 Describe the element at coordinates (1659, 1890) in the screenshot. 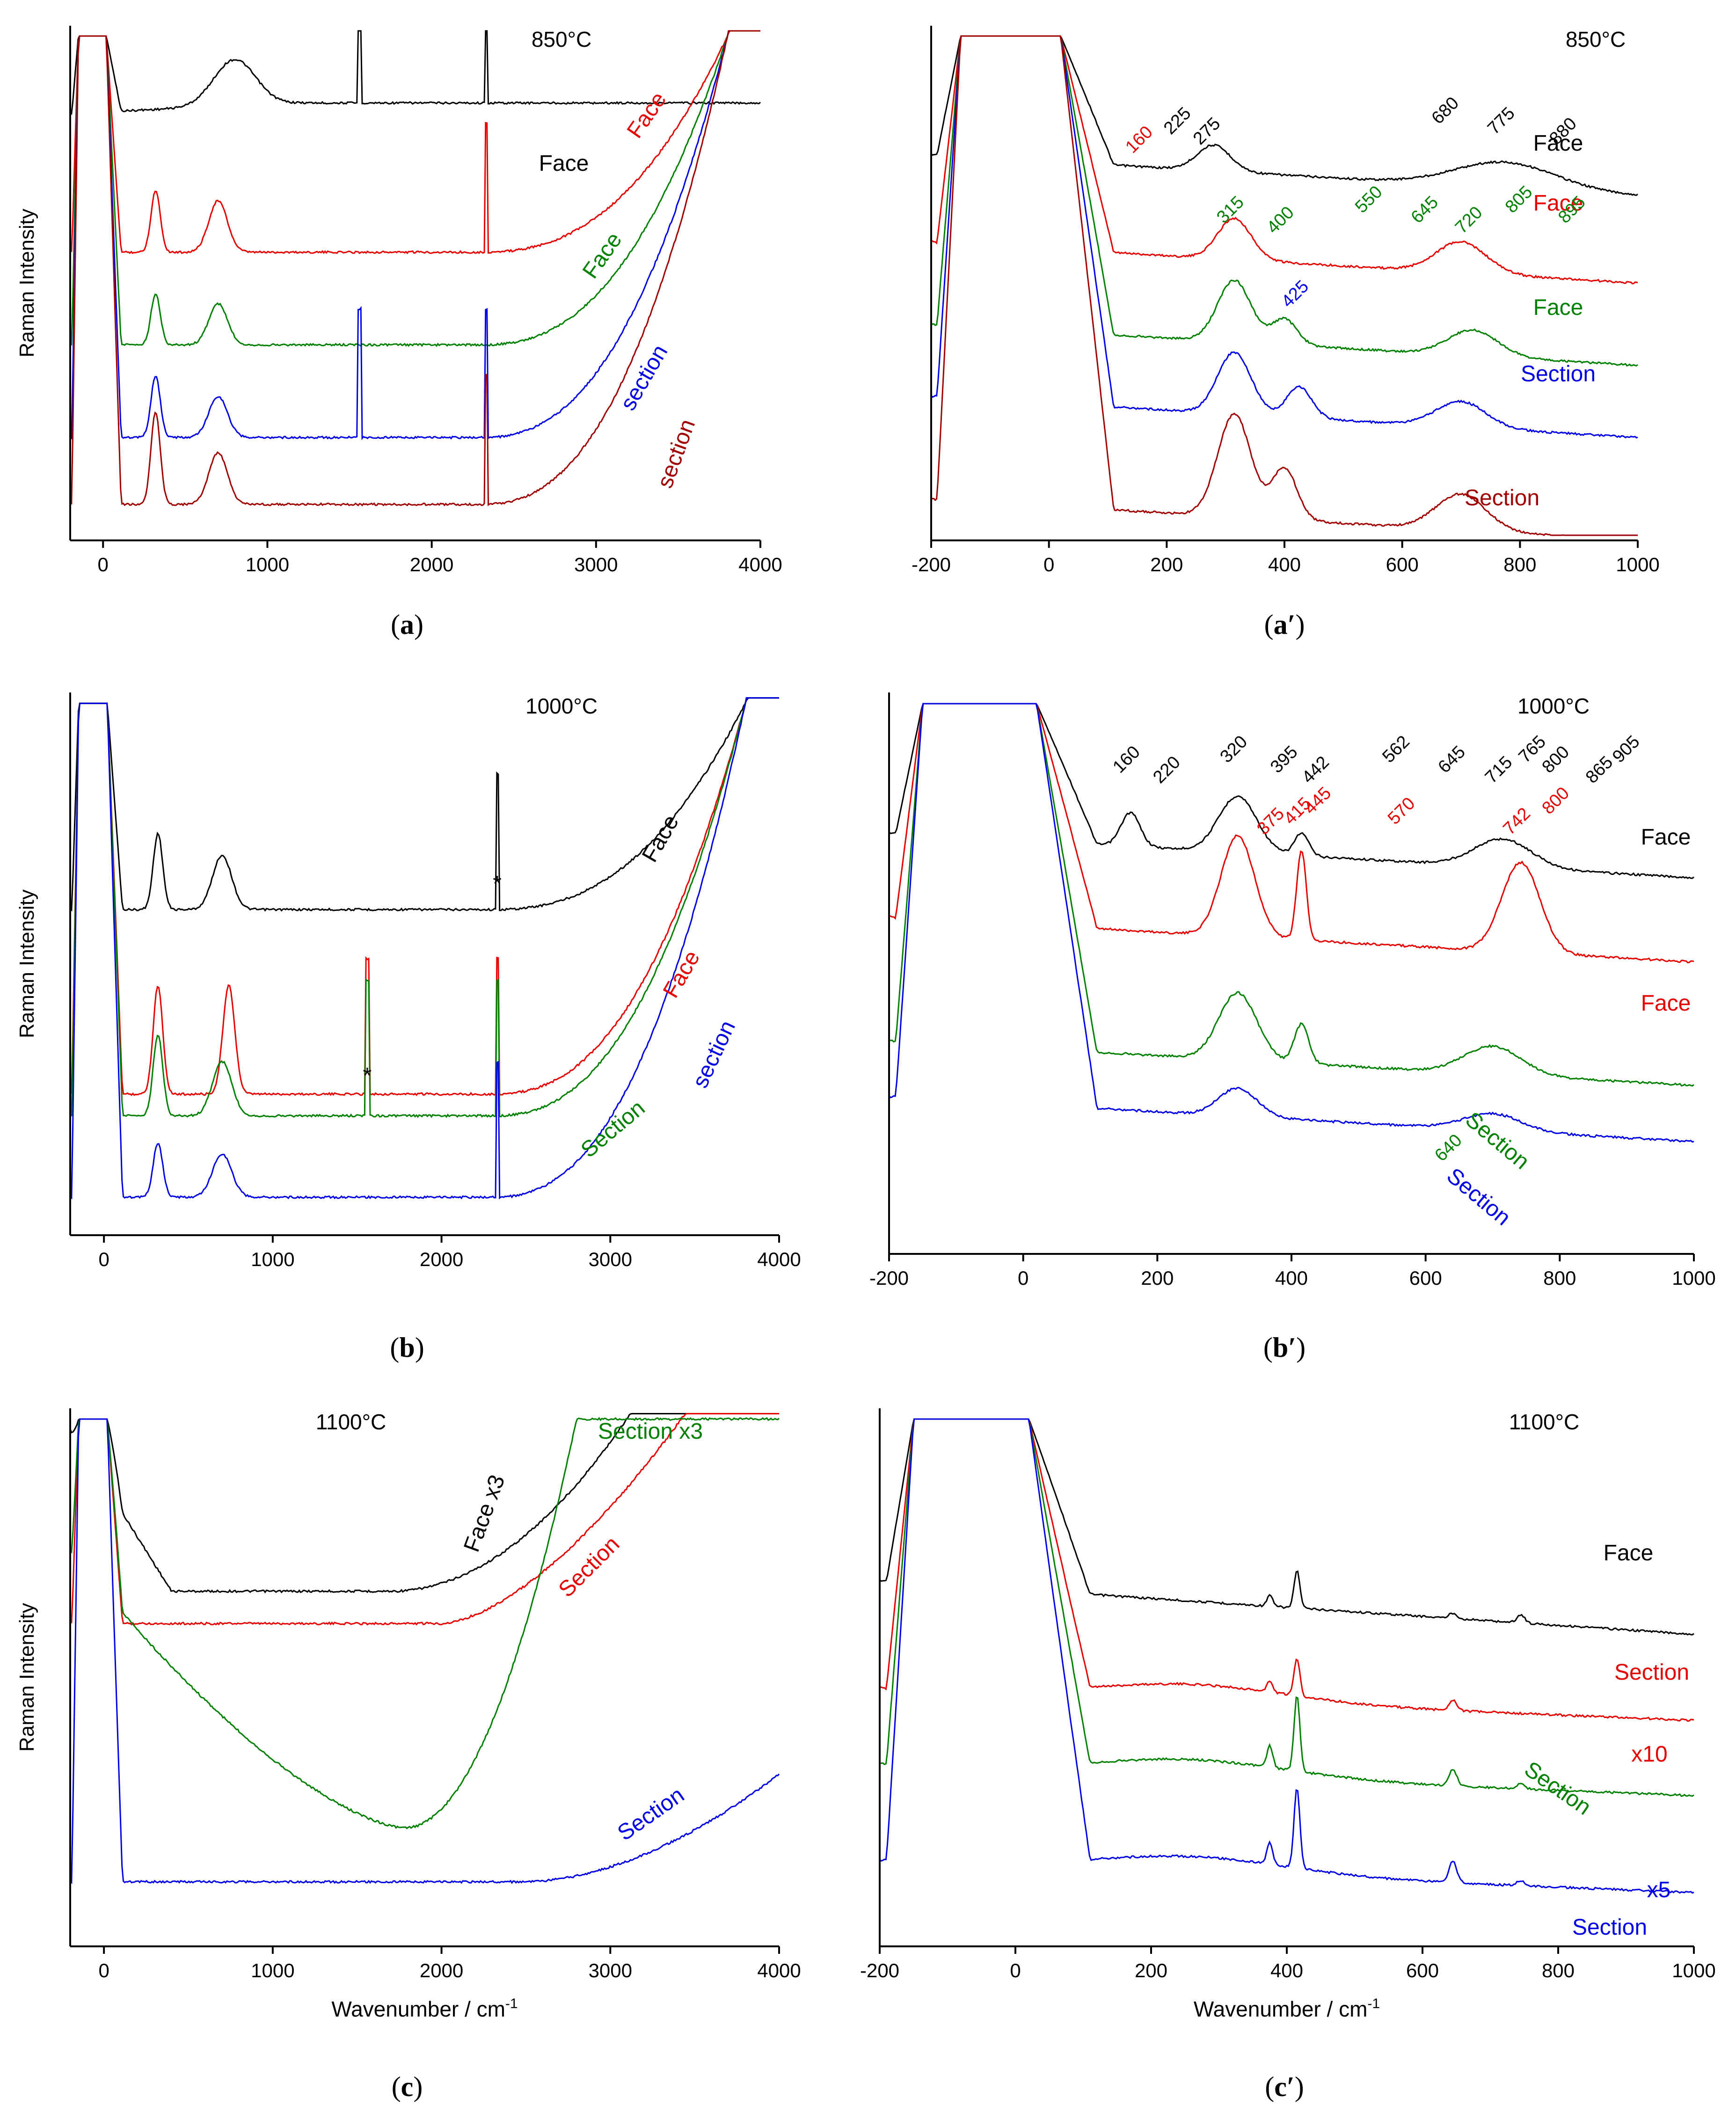

I see `scale-label: x5` at that location.